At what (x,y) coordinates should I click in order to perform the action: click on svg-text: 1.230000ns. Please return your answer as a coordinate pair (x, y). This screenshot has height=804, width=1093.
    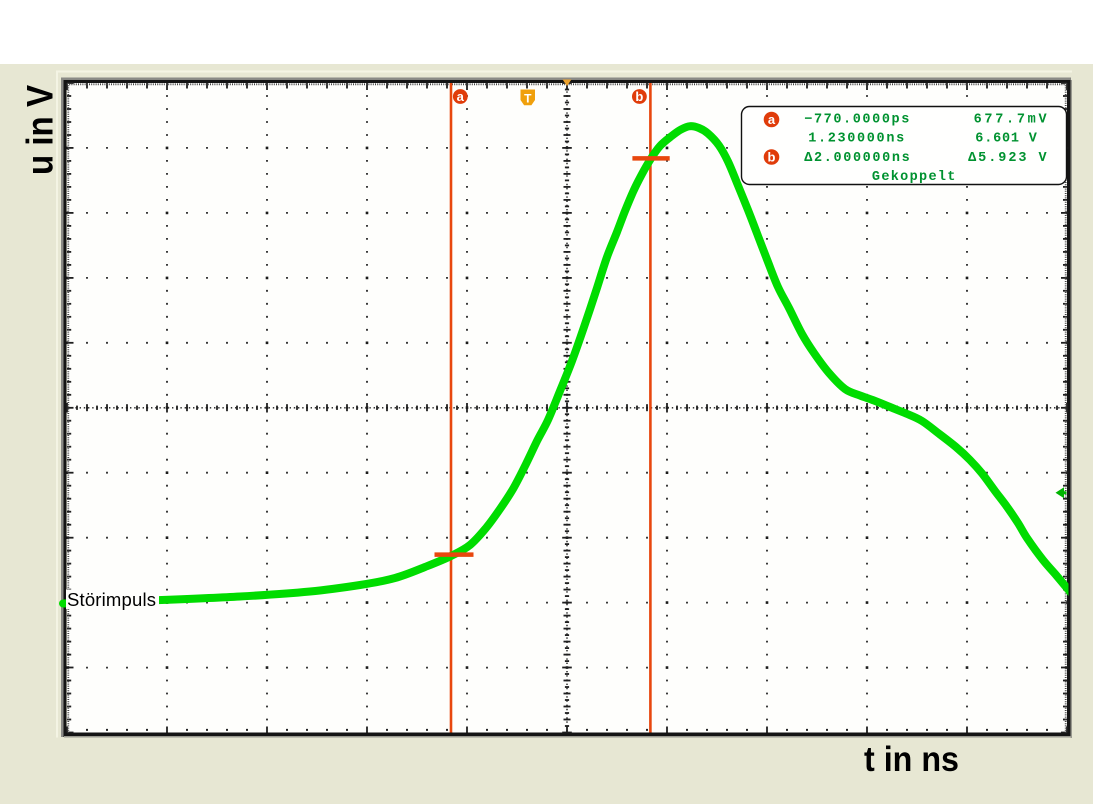
    Looking at the image, I should click on (856, 138).